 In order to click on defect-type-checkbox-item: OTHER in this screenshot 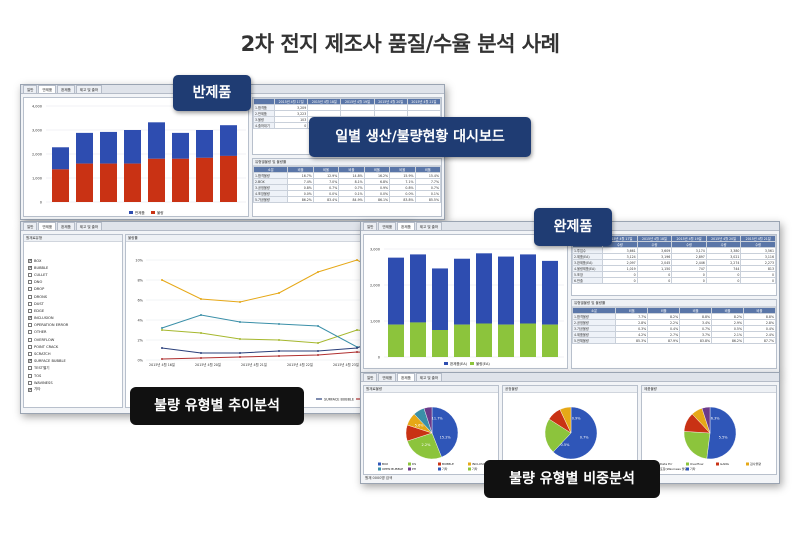, I will do `click(74, 332)`.